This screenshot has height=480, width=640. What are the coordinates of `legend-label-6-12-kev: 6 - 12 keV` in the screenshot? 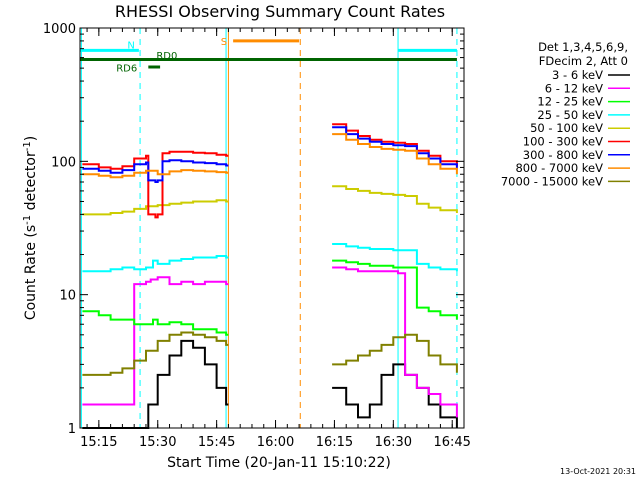 It's located at (574, 88).